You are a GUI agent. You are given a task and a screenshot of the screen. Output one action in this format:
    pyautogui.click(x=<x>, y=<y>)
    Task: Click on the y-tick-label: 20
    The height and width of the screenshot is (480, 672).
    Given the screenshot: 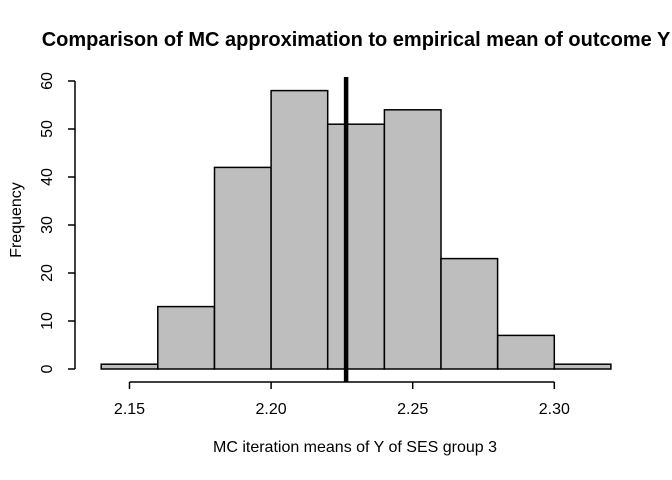 What is the action you would take?
    pyautogui.click(x=47, y=273)
    